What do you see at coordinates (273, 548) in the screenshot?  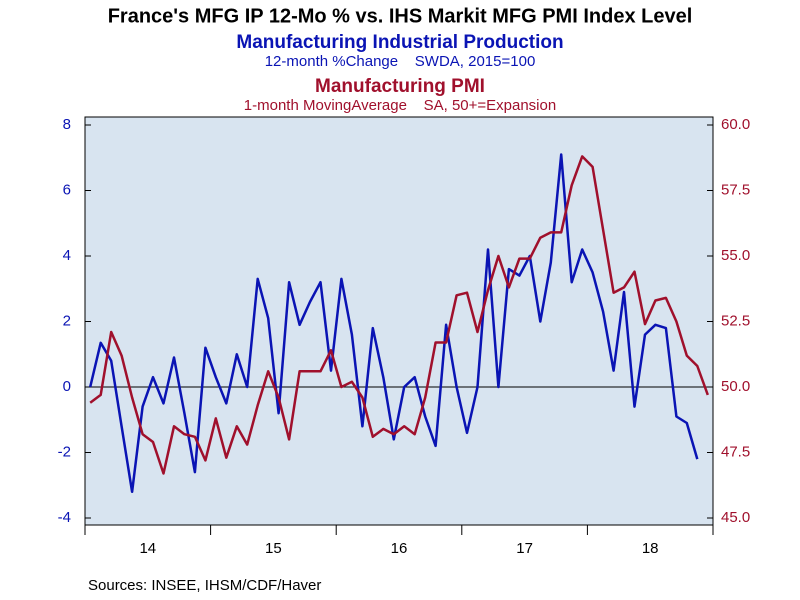 I see `x-tick-label: 15` at bounding box center [273, 548].